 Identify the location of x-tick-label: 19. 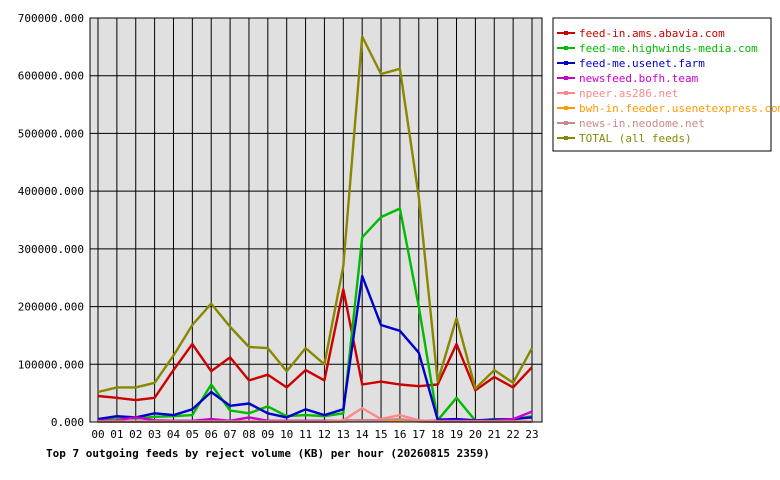
(456, 434).